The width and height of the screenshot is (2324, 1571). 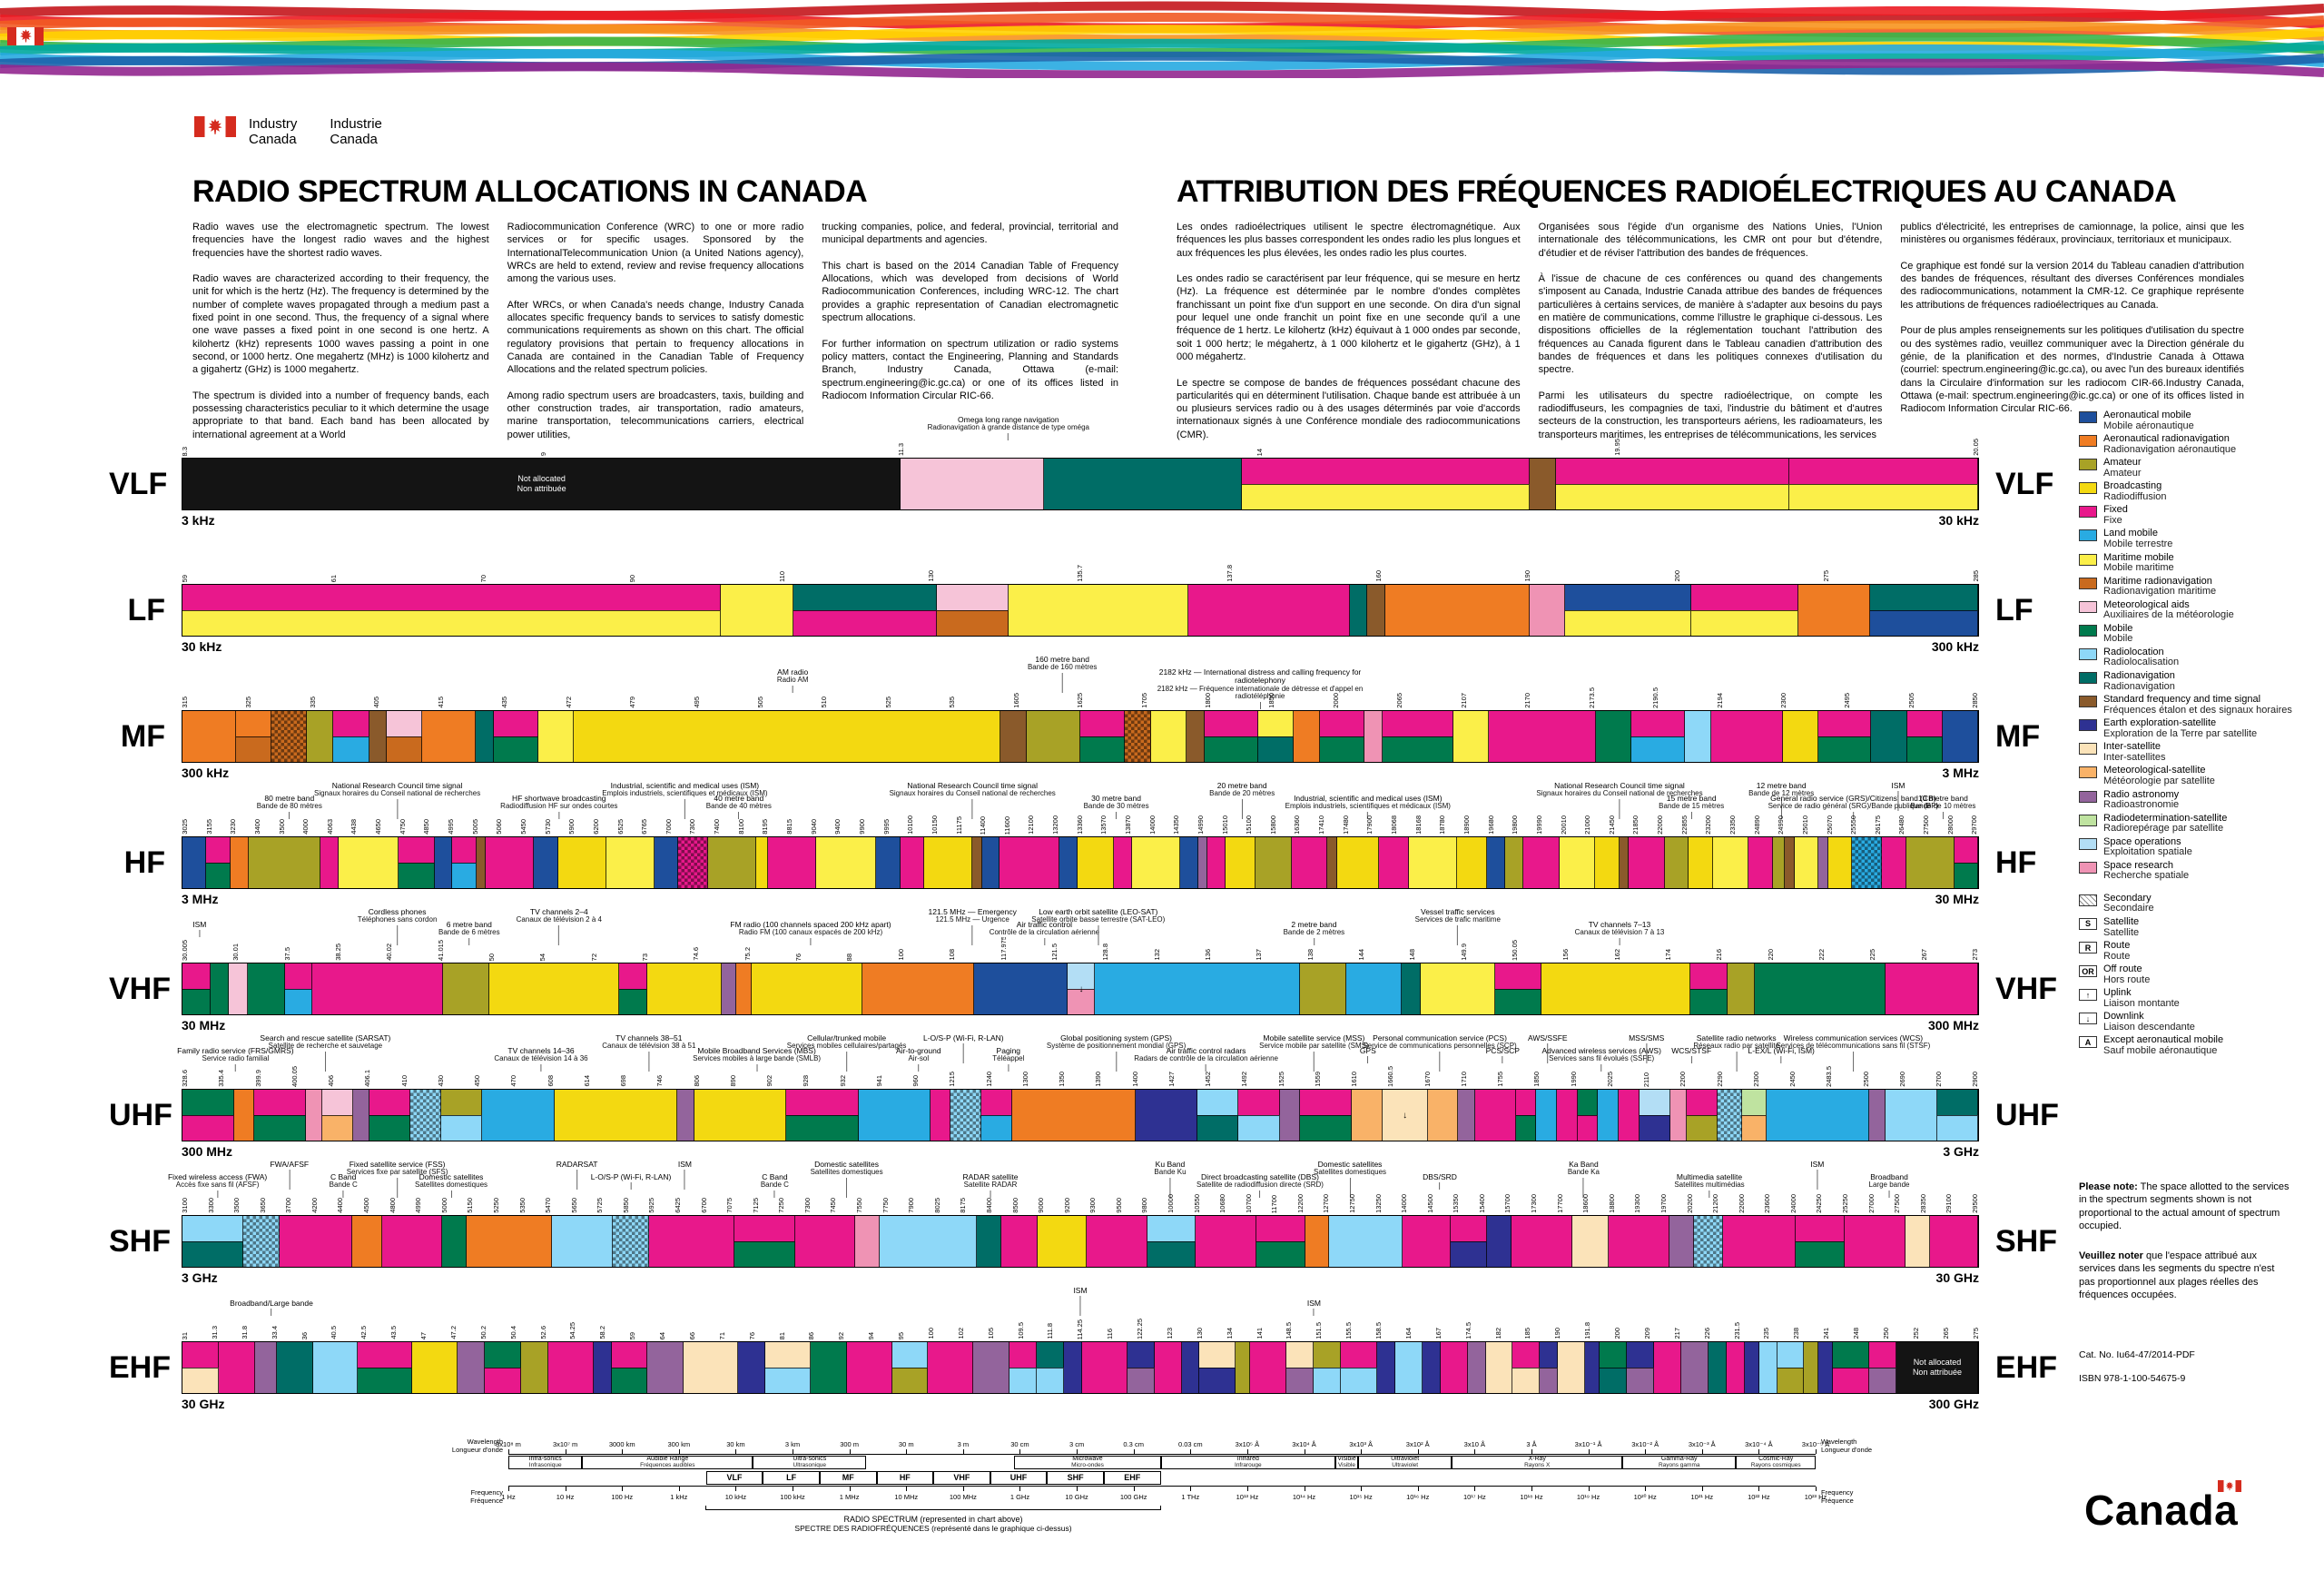 I want to click on band-name-left: MF, so click(x=142, y=736).